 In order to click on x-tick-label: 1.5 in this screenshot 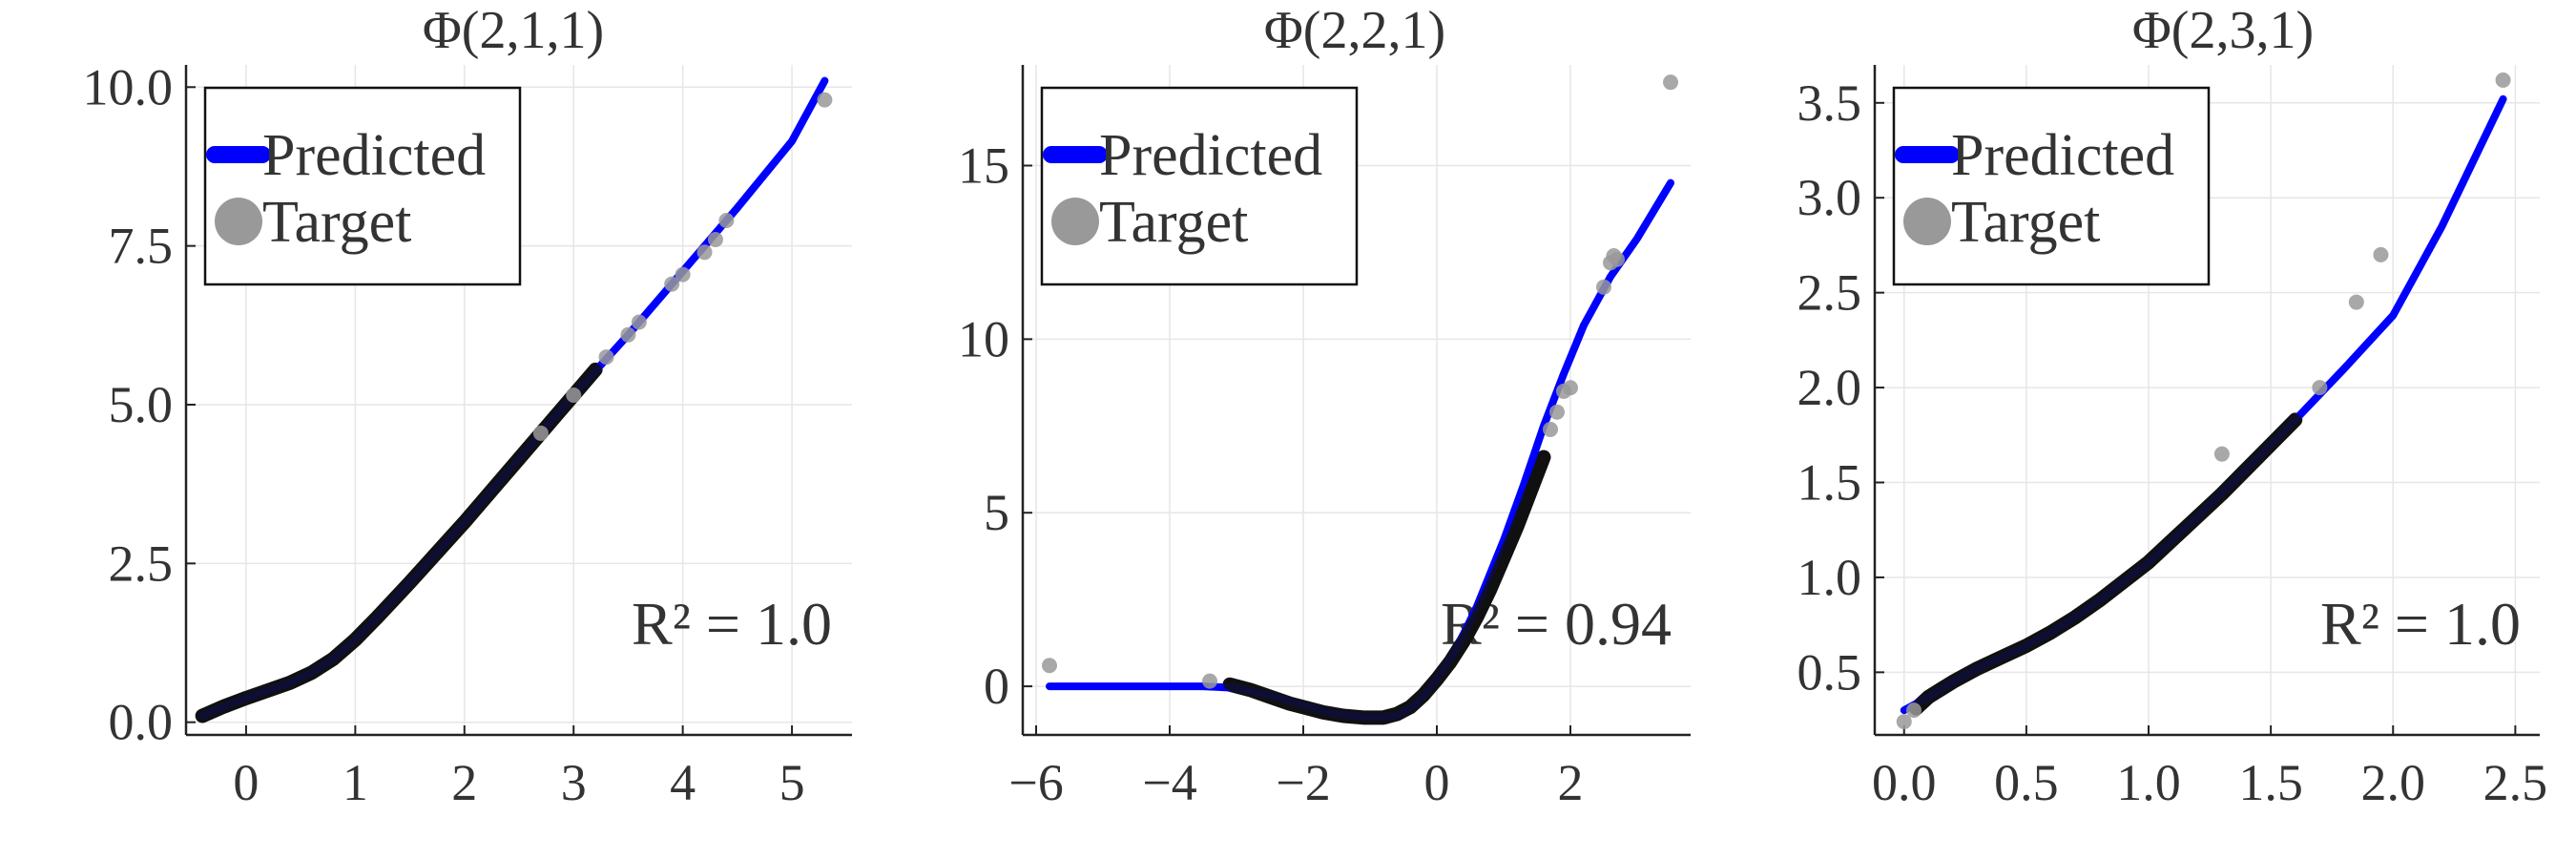, I will do `click(2270, 782)`.